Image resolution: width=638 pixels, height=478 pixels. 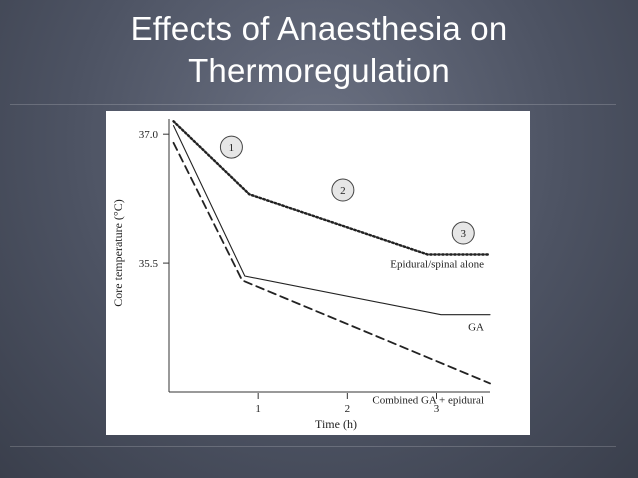 What do you see at coordinates (437, 409) in the screenshot?
I see `x-tick-label-3: 3` at bounding box center [437, 409].